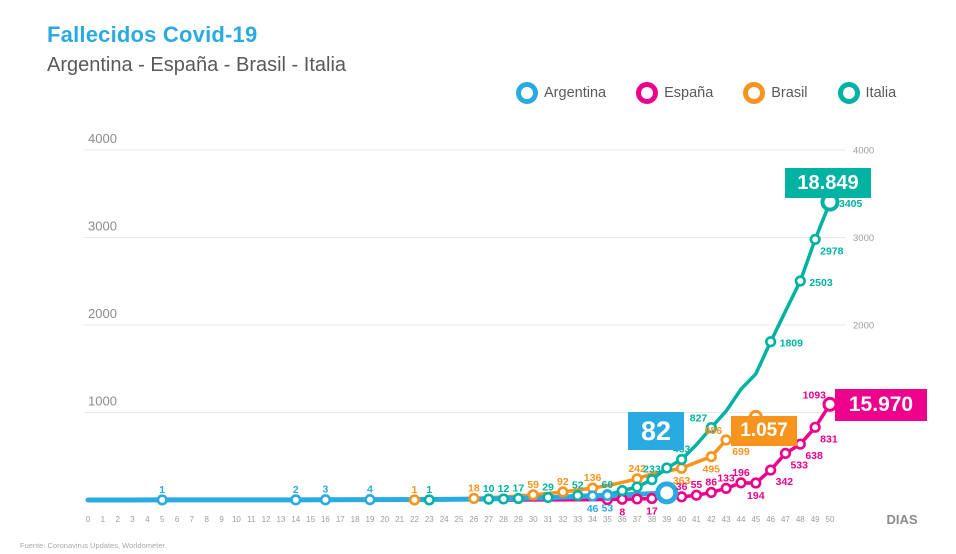  Describe the element at coordinates (789, 93) in the screenshot. I see `legend-label-brasil: Brasil` at that location.